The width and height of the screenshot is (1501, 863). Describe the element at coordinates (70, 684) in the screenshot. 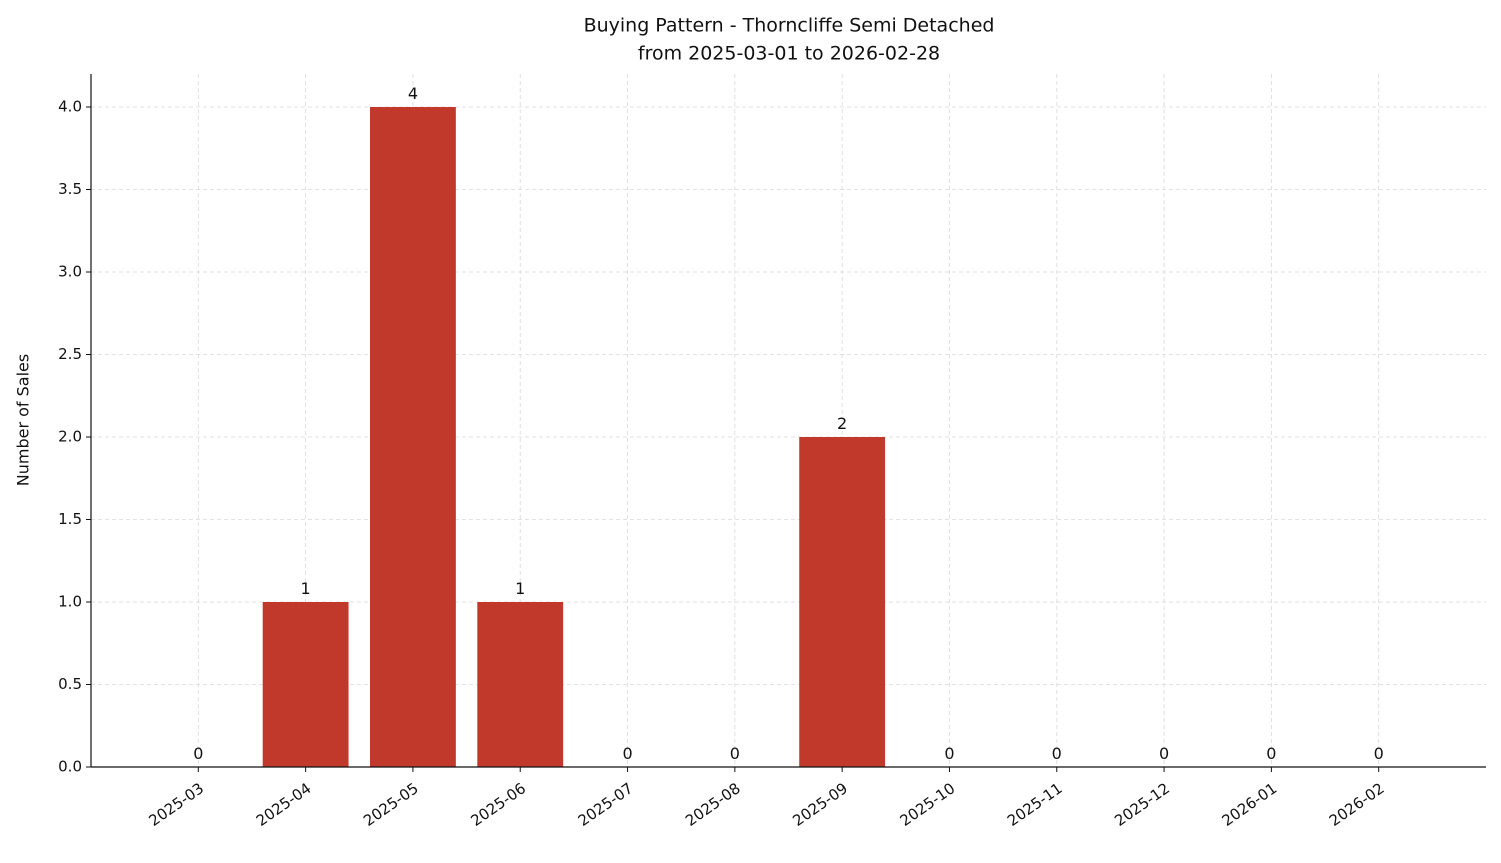

I see `y-tick-label: 0.5` at that location.